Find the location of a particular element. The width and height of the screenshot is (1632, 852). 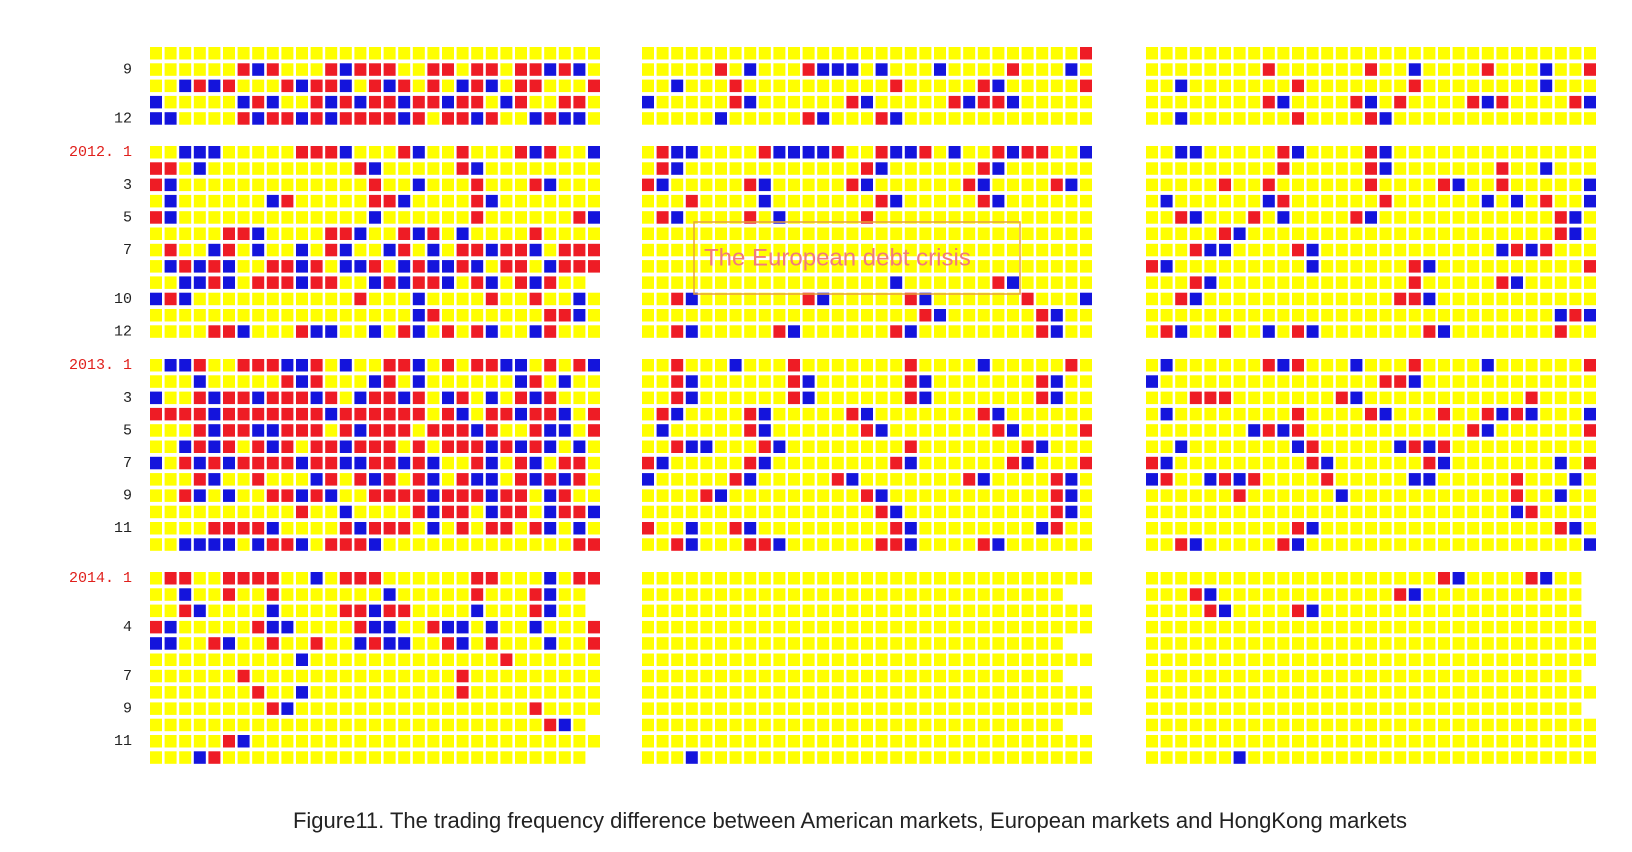

row-label: 2012. 1 is located at coordinates (100, 152).